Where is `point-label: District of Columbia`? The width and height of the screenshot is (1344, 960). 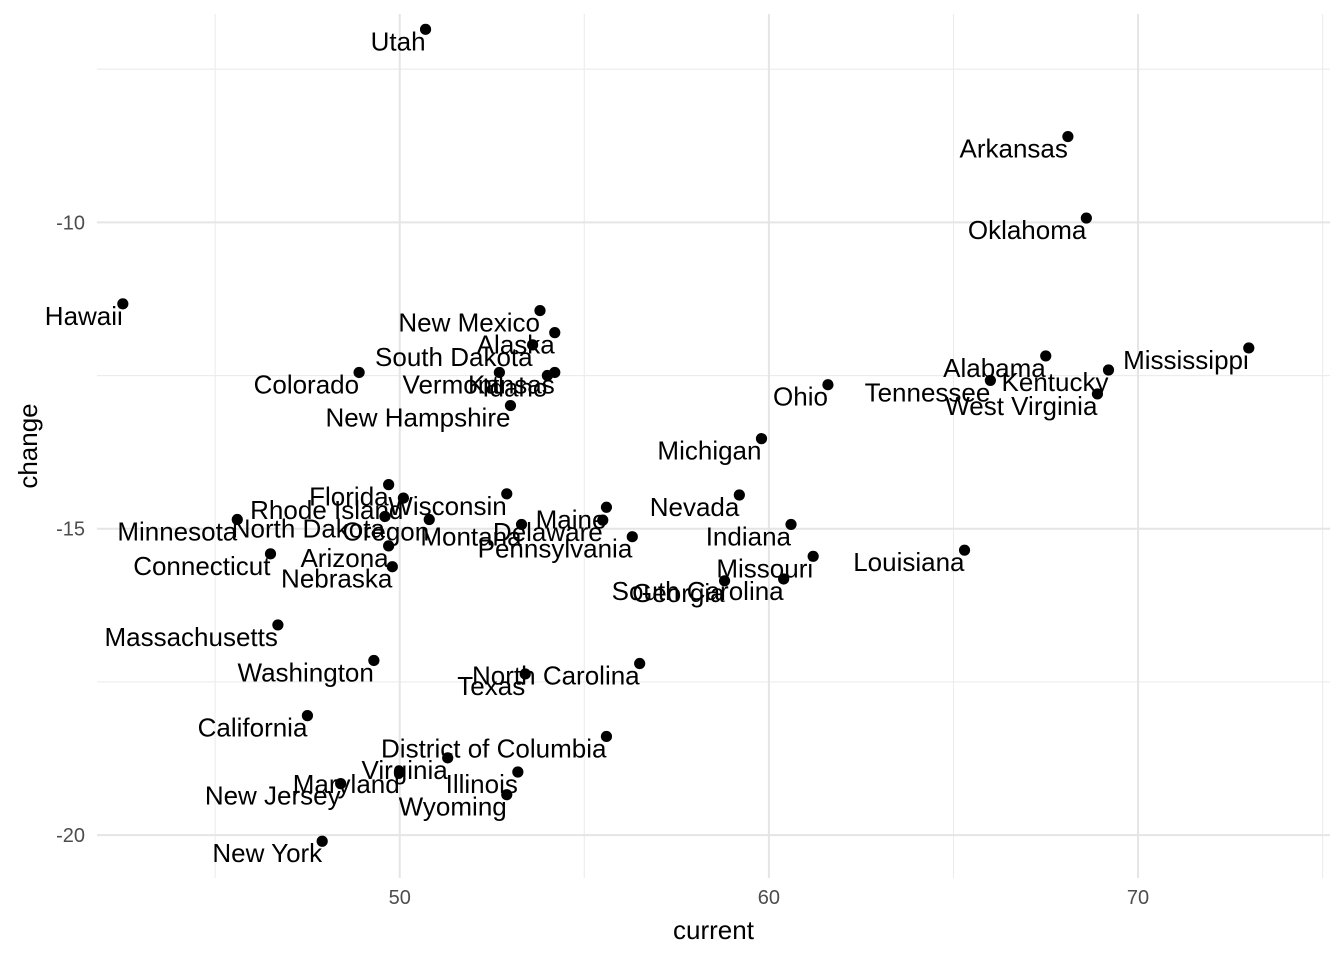
point-label: District of Columbia is located at coordinates (494, 748).